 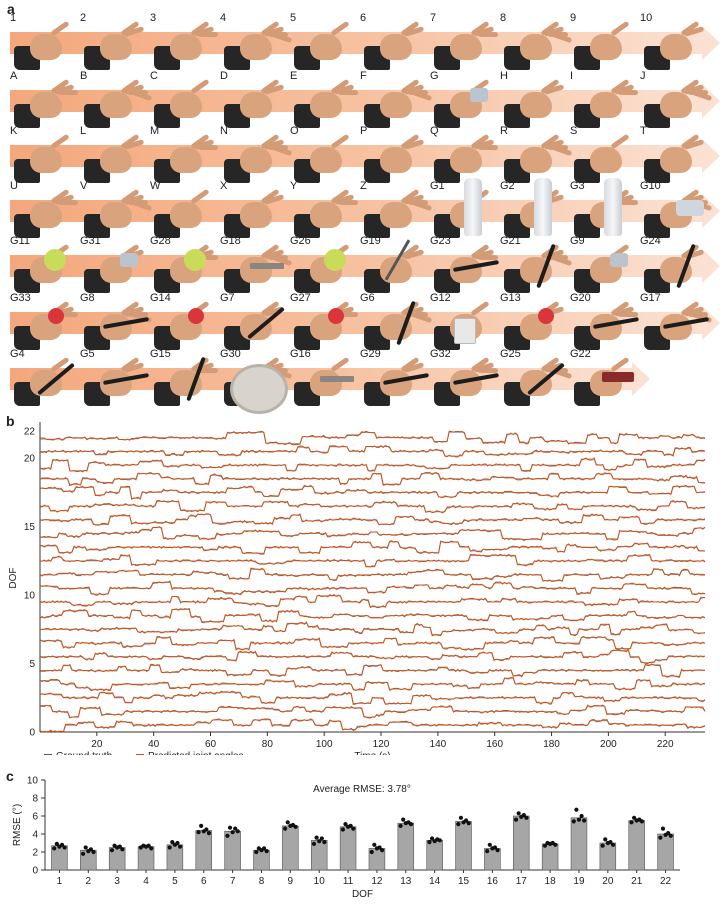 I want to click on gesture-cell: G16, so click(x=325, y=381).